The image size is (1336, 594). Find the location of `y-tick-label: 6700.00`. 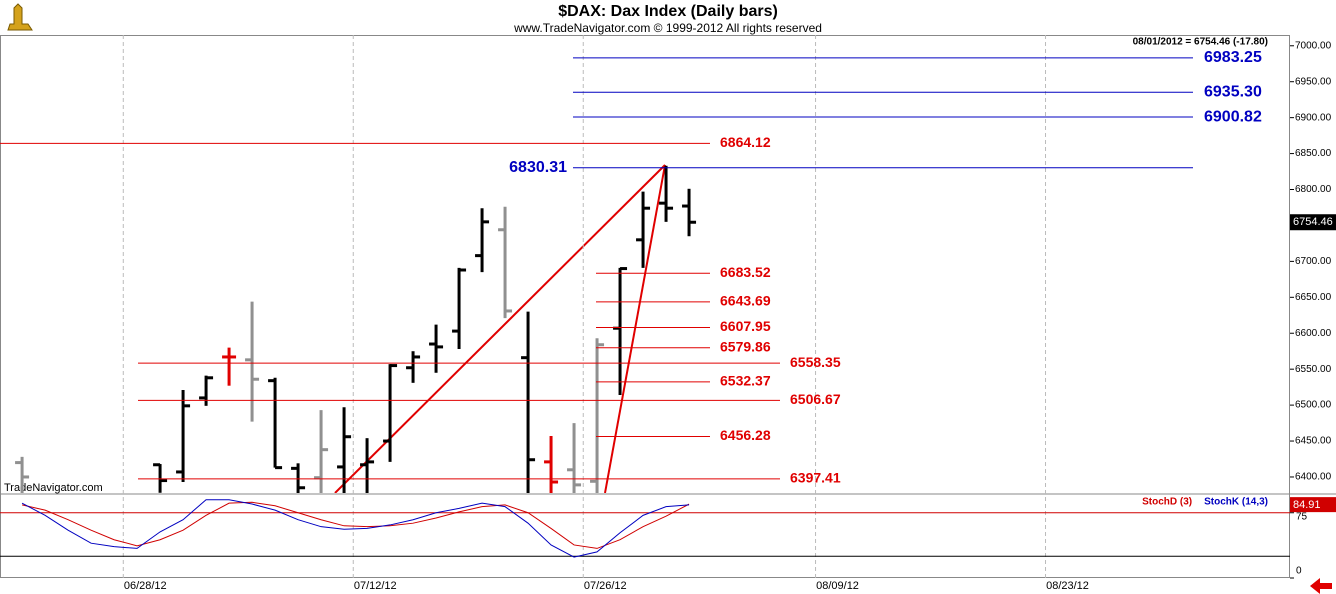

y-tick-label: 6700.00 is located at coordinates (1313, 261).